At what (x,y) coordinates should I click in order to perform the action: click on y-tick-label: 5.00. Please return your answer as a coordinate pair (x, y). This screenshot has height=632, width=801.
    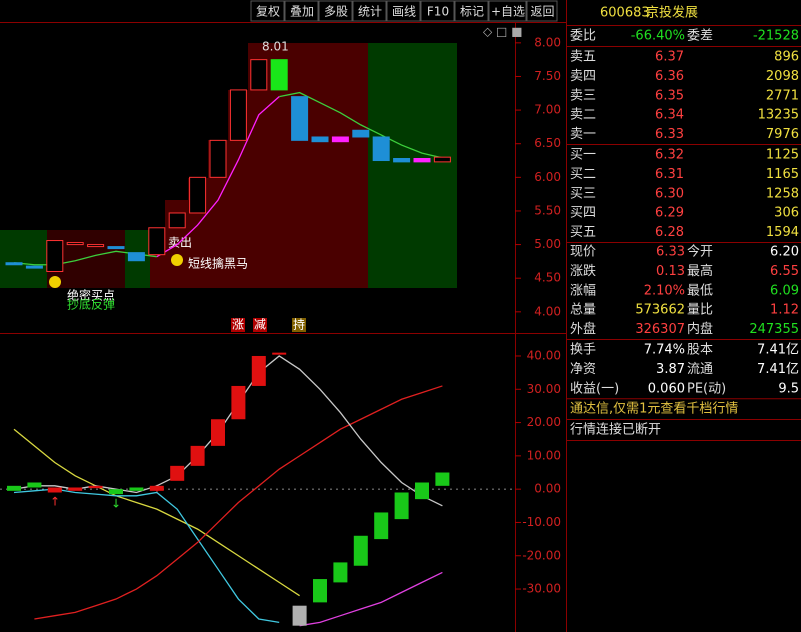
    Looking at the image, I should click on (547, 244).